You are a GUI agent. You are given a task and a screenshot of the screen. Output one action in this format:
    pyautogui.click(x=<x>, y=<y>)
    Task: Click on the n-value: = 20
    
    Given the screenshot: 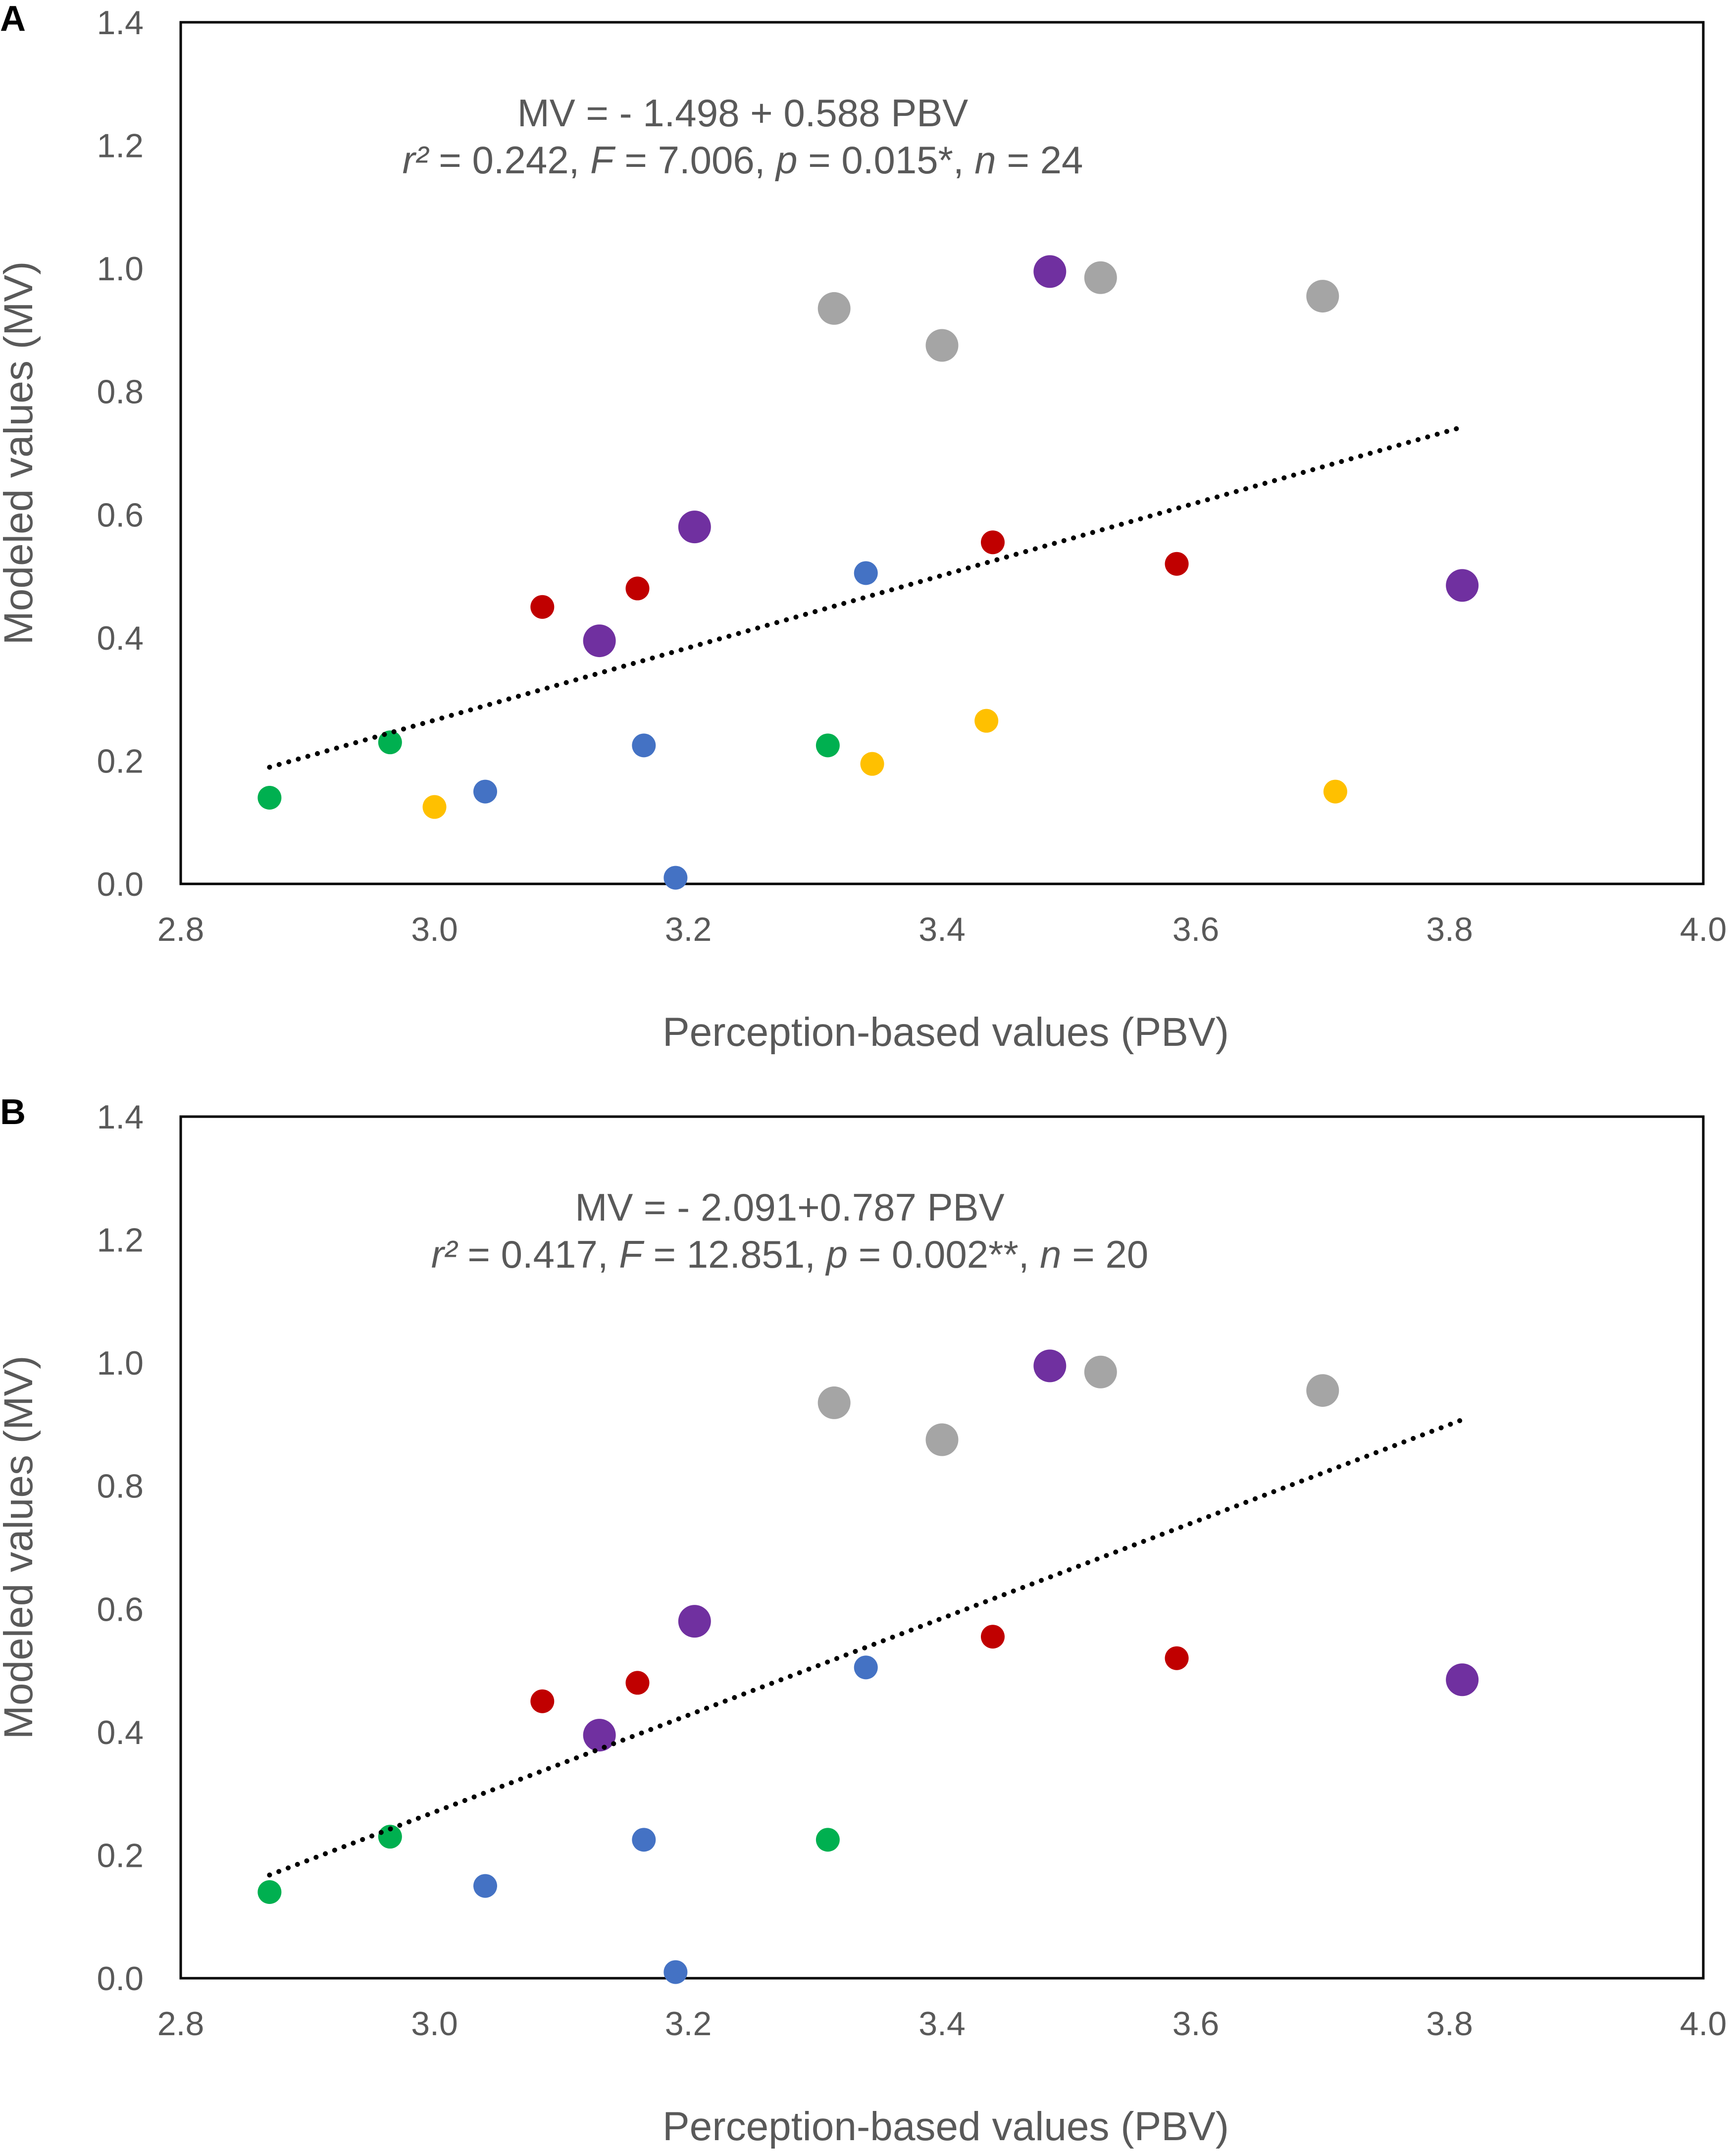 What is the action you would take?
    pyautogui.click(x=1105, y=1254)
    